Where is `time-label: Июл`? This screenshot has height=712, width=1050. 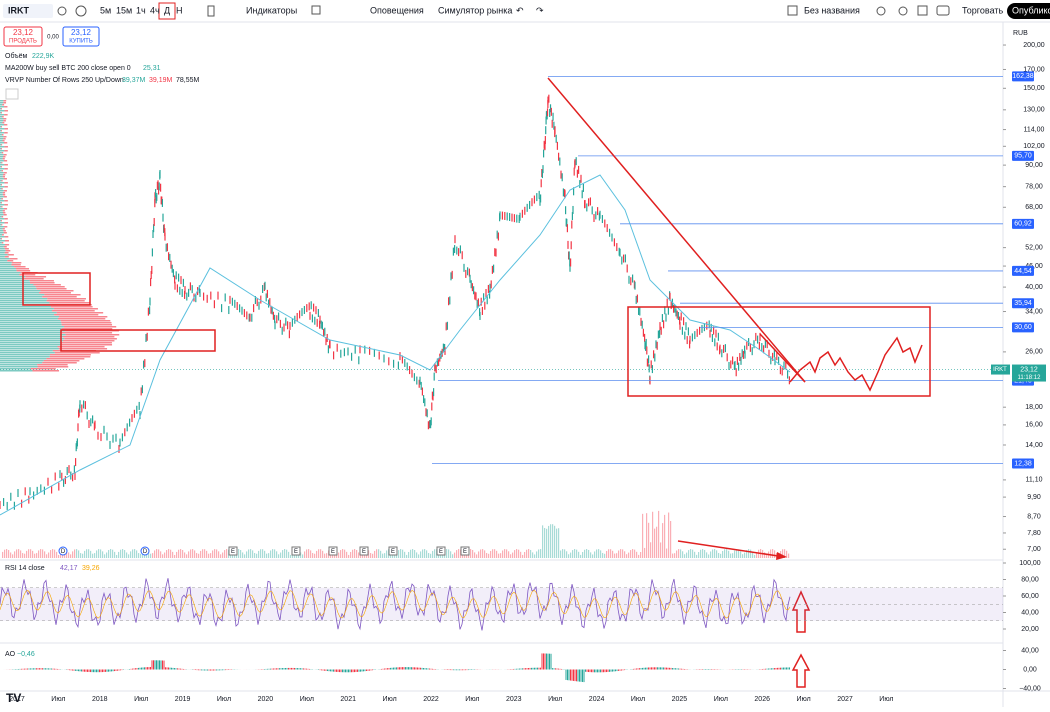
time-label: Июл is located at coordinates (389, 699).